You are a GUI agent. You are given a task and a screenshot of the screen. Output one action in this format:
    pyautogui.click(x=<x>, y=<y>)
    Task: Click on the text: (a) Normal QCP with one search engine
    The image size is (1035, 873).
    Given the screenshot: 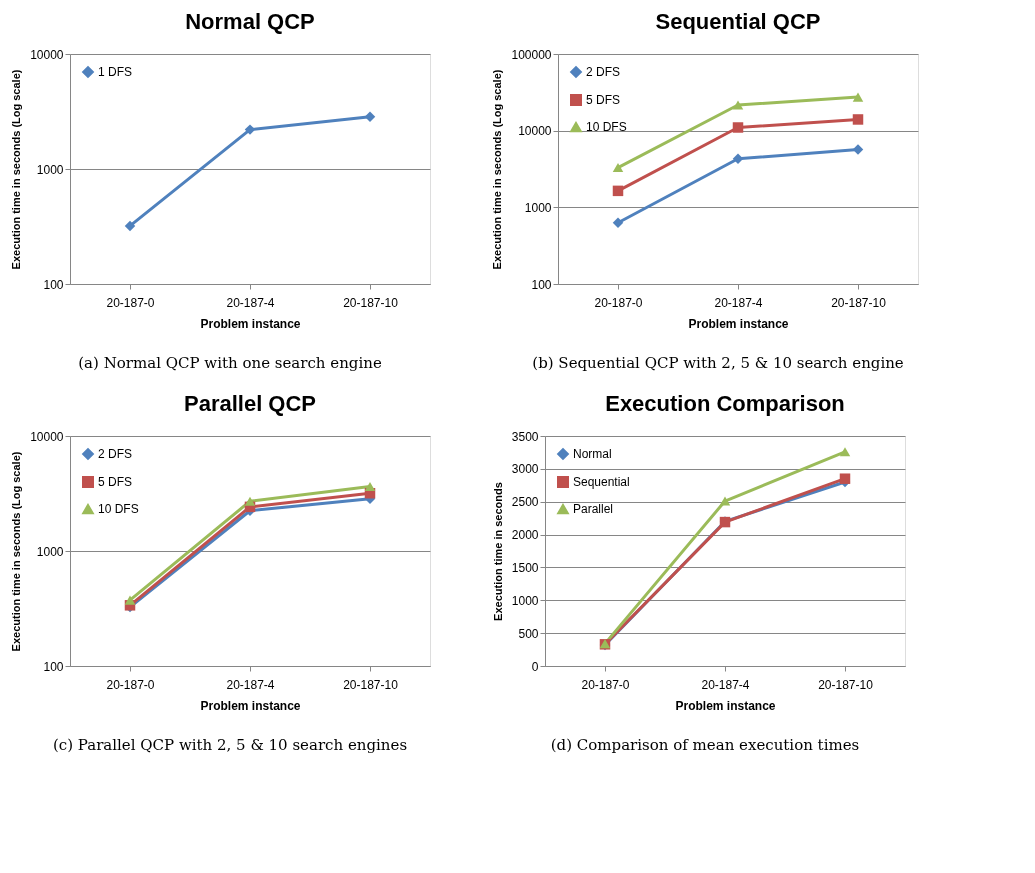 What is the action you would take?
    pyautogui.click(x=230, y=363)
    